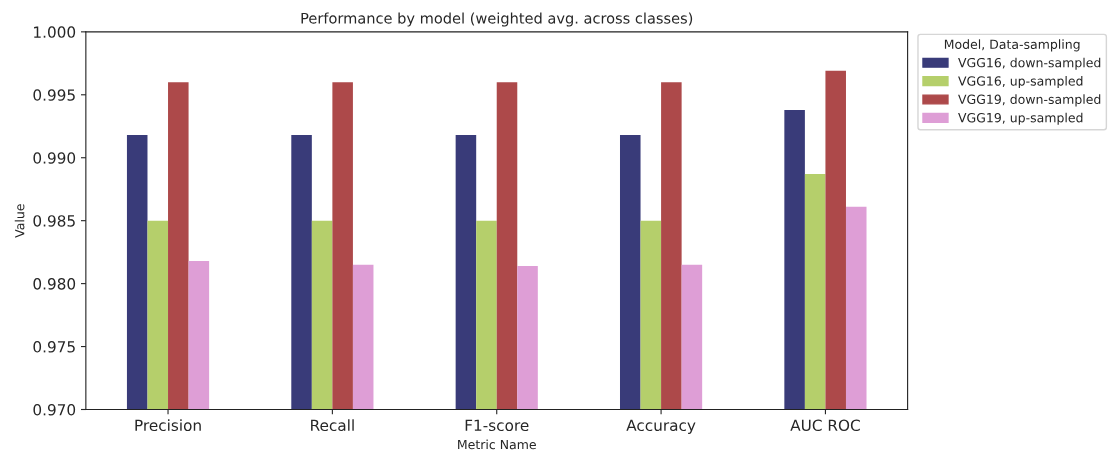  What do you see at coordinates (55, 32) in the screenshot?
I see `y-tick-label: 1.000` at bounding box center [55, 32].